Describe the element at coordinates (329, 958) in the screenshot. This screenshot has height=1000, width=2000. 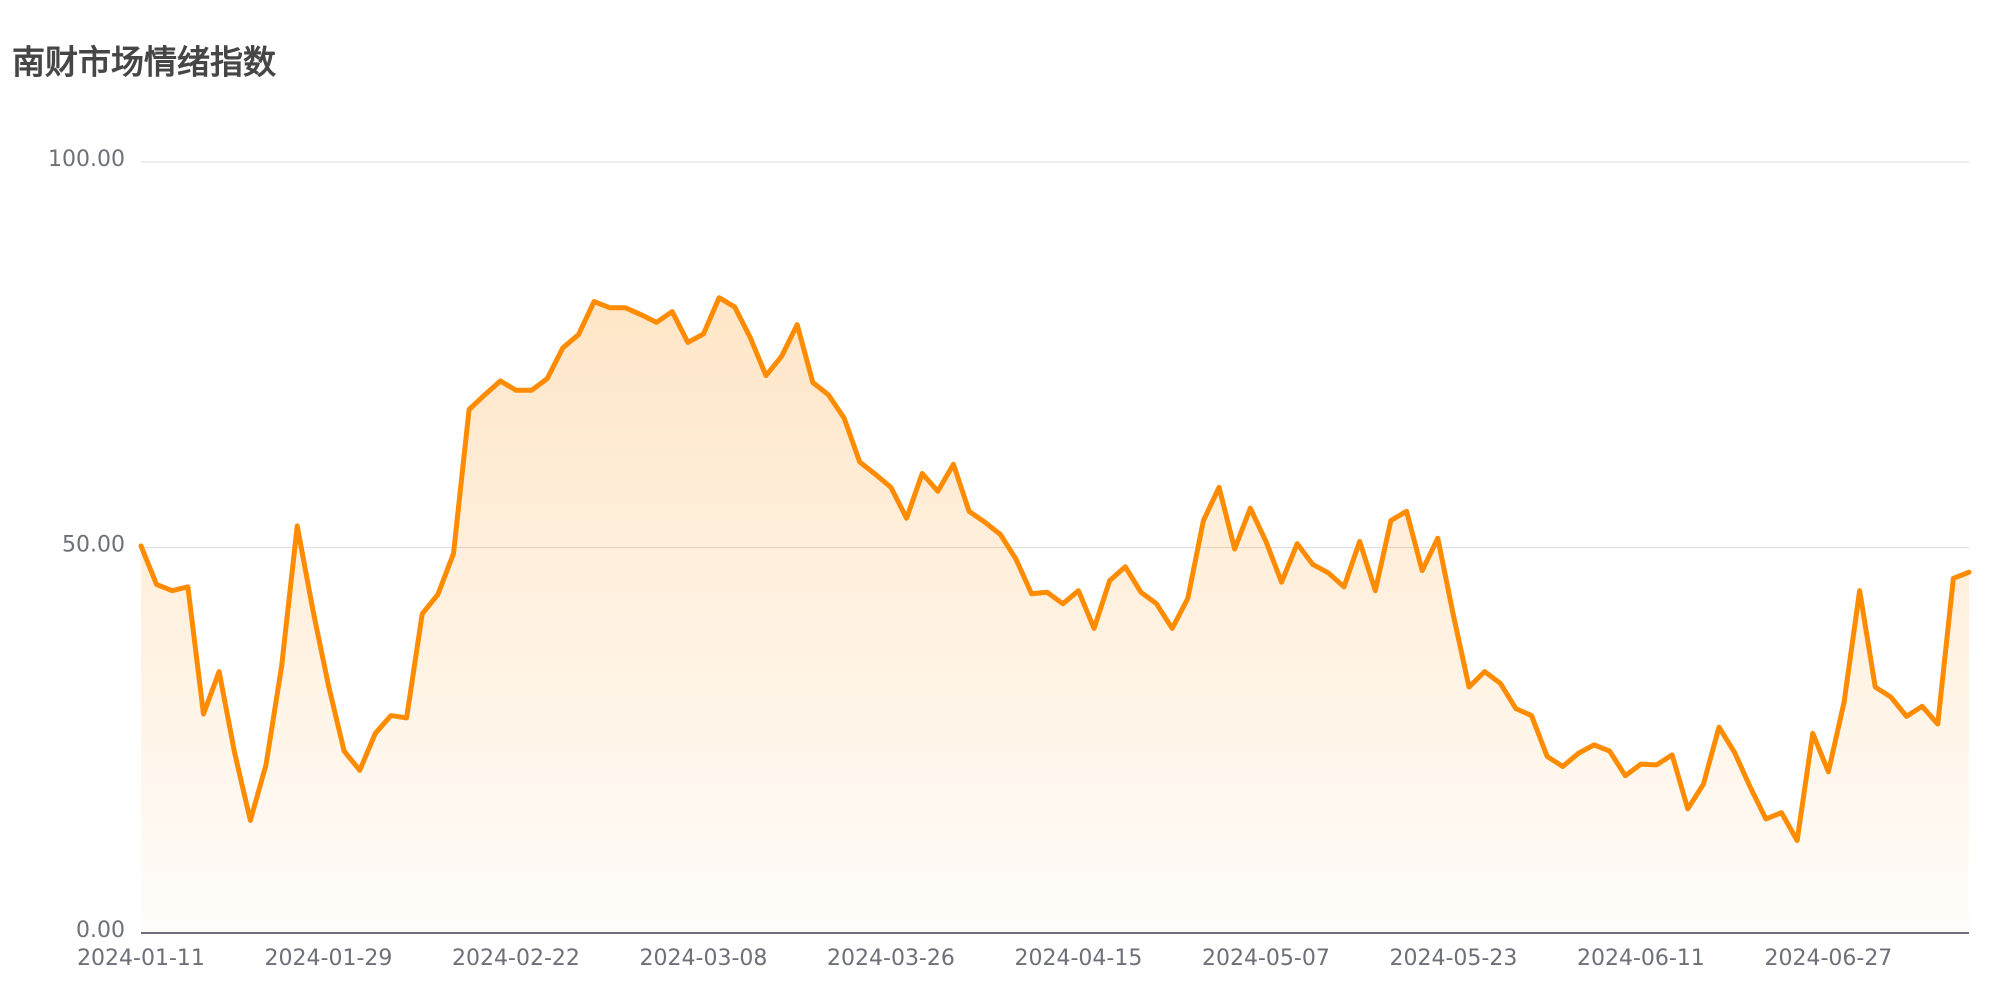
I see `x-tick-label: 2024-01-29` at that location.